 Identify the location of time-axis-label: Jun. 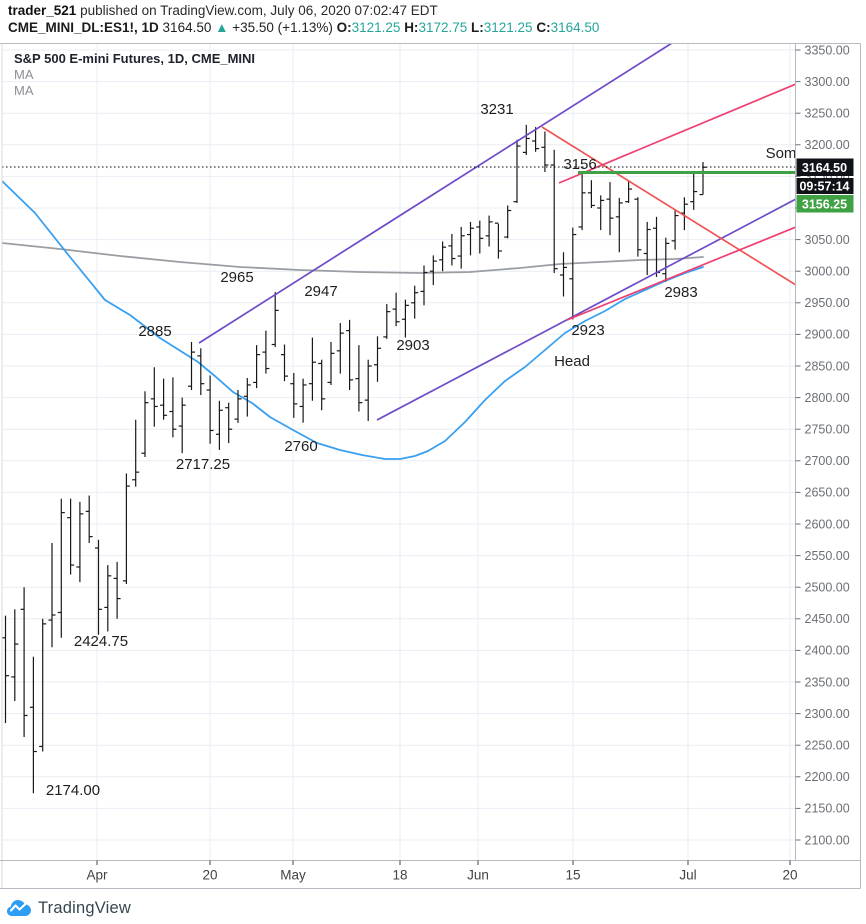
(478, 875).